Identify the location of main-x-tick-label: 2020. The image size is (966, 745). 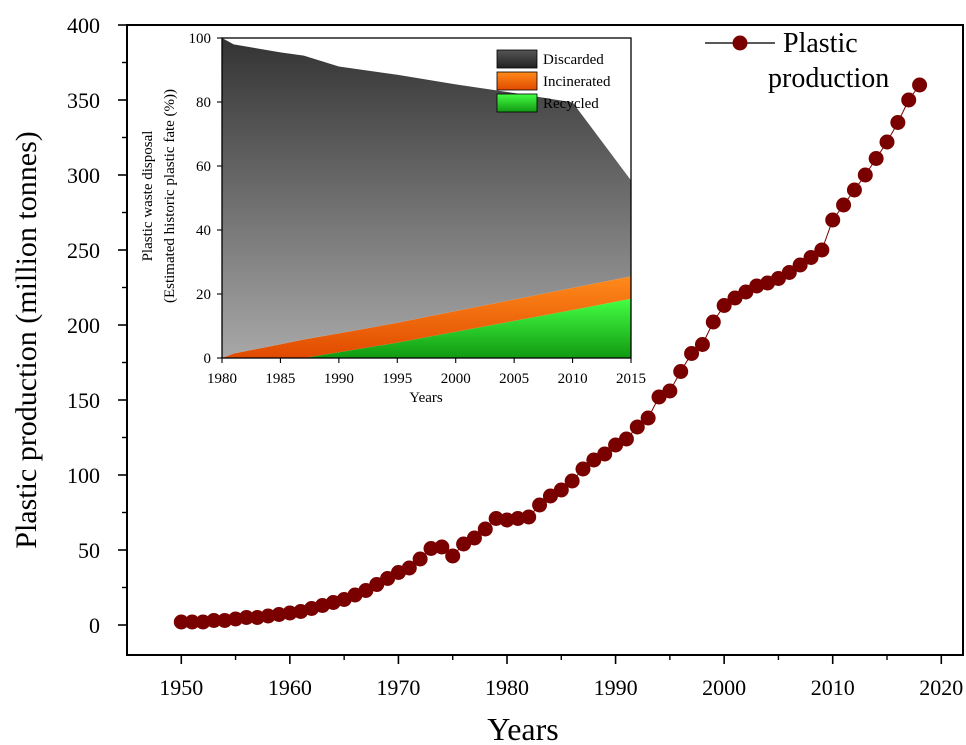
(941, 687).